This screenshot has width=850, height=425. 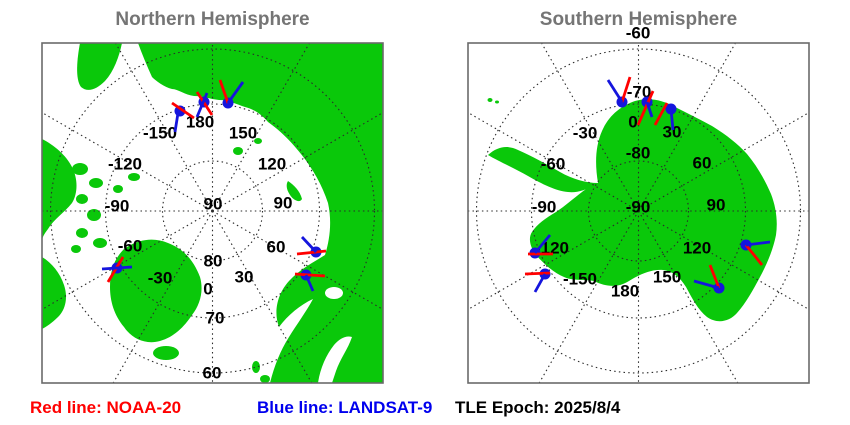 I want to click on white-sea, so click(x=334, y=293).